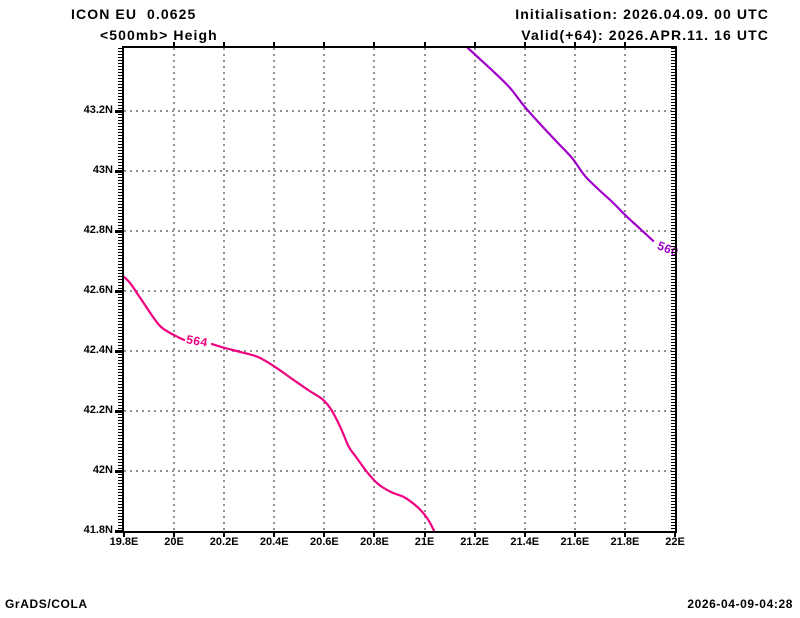 The width and height of the screenshot is (800, 618). What do you see at coordinates (134, 14) in the screenshot?
I see `model-title: ICON EU 0.0625` at bounding box center [134, 14].